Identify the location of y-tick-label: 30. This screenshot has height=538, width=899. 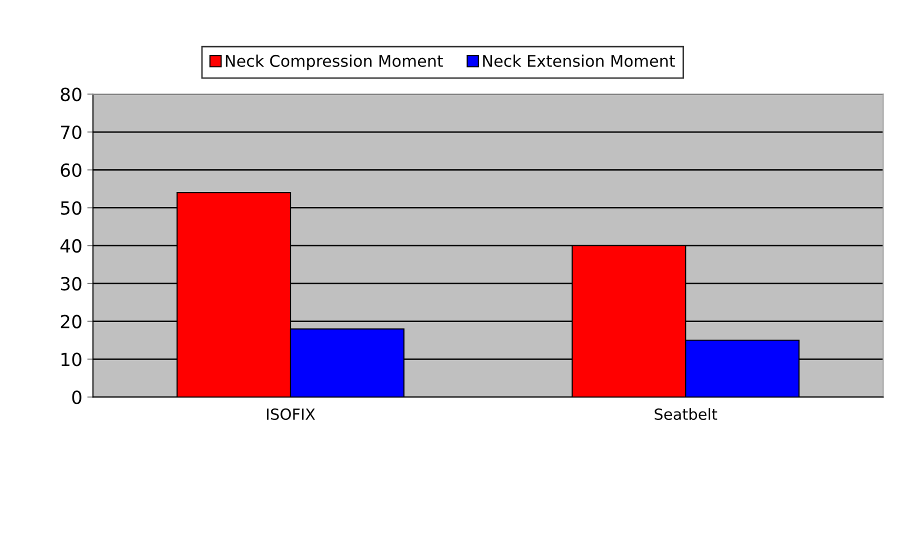
(71, 283).